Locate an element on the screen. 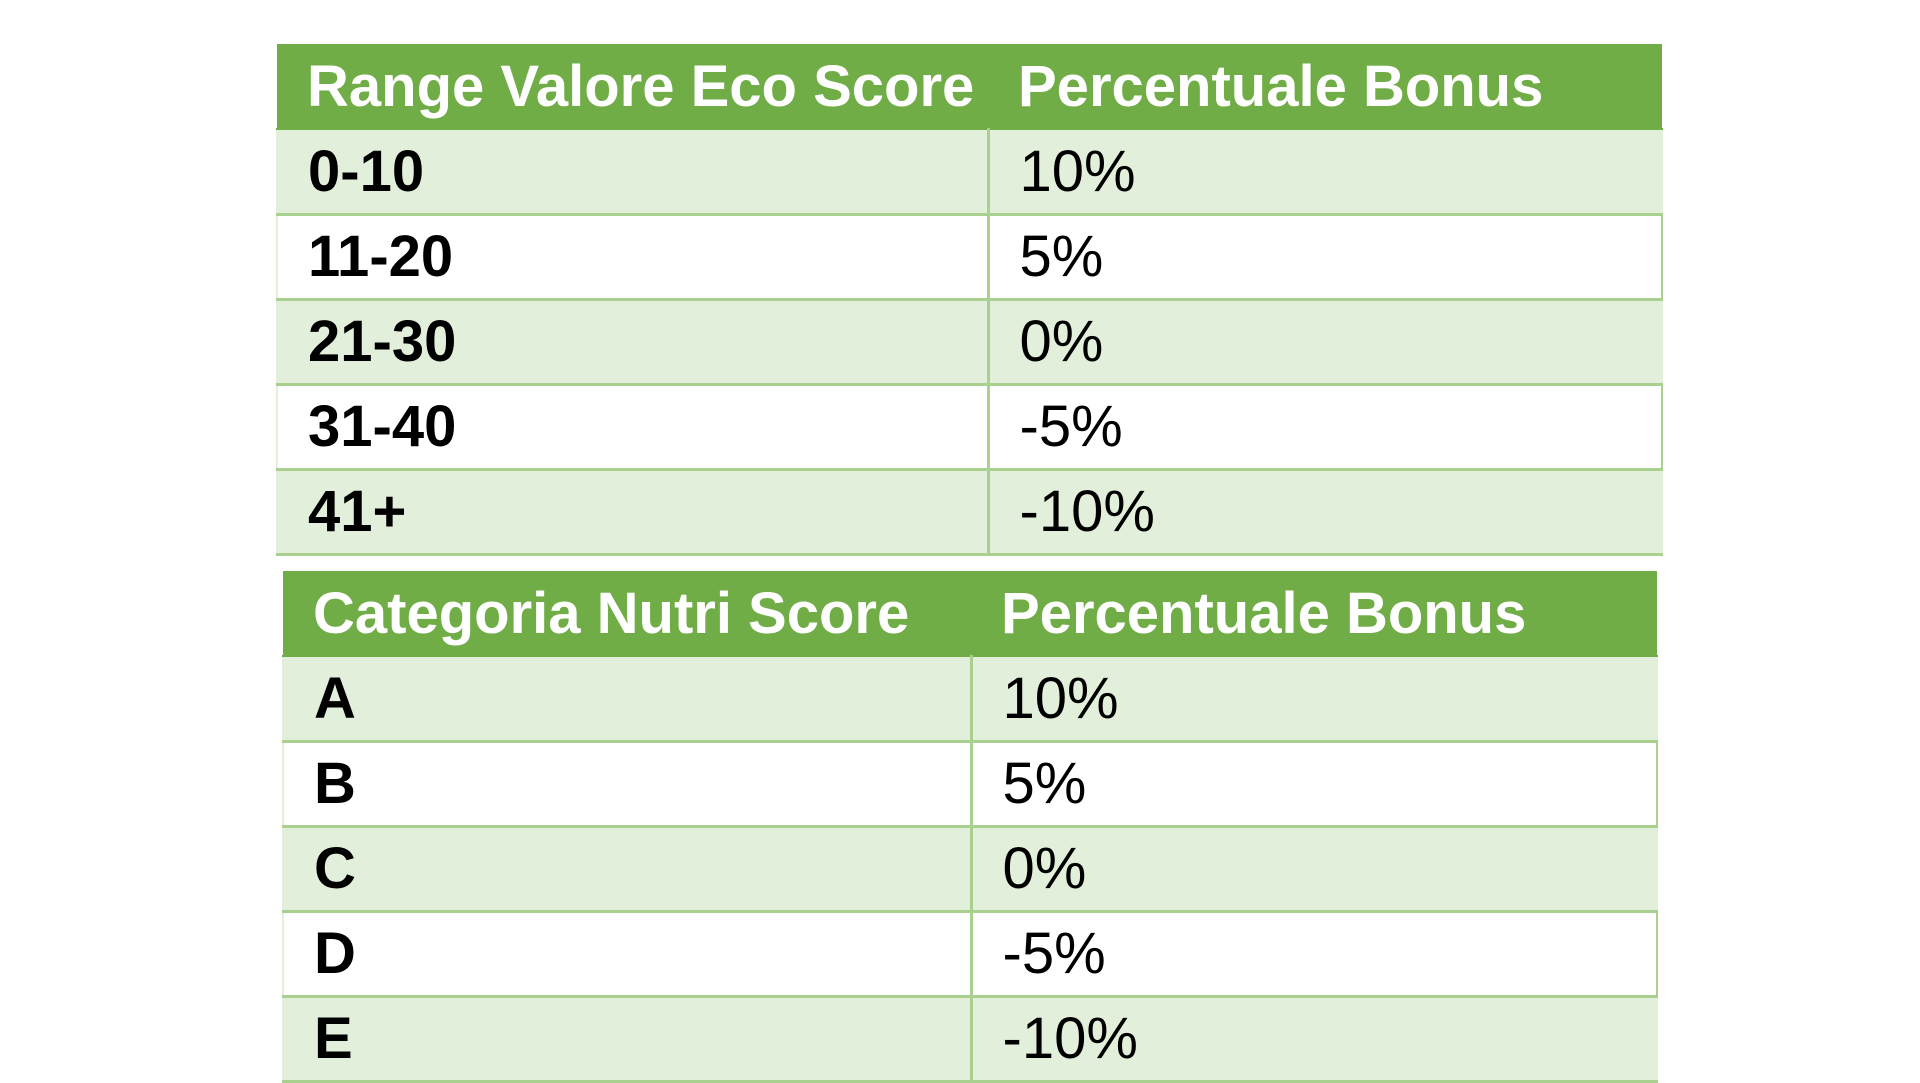  eco-range-cell: 0-10 is located at coordinates (633, 172).